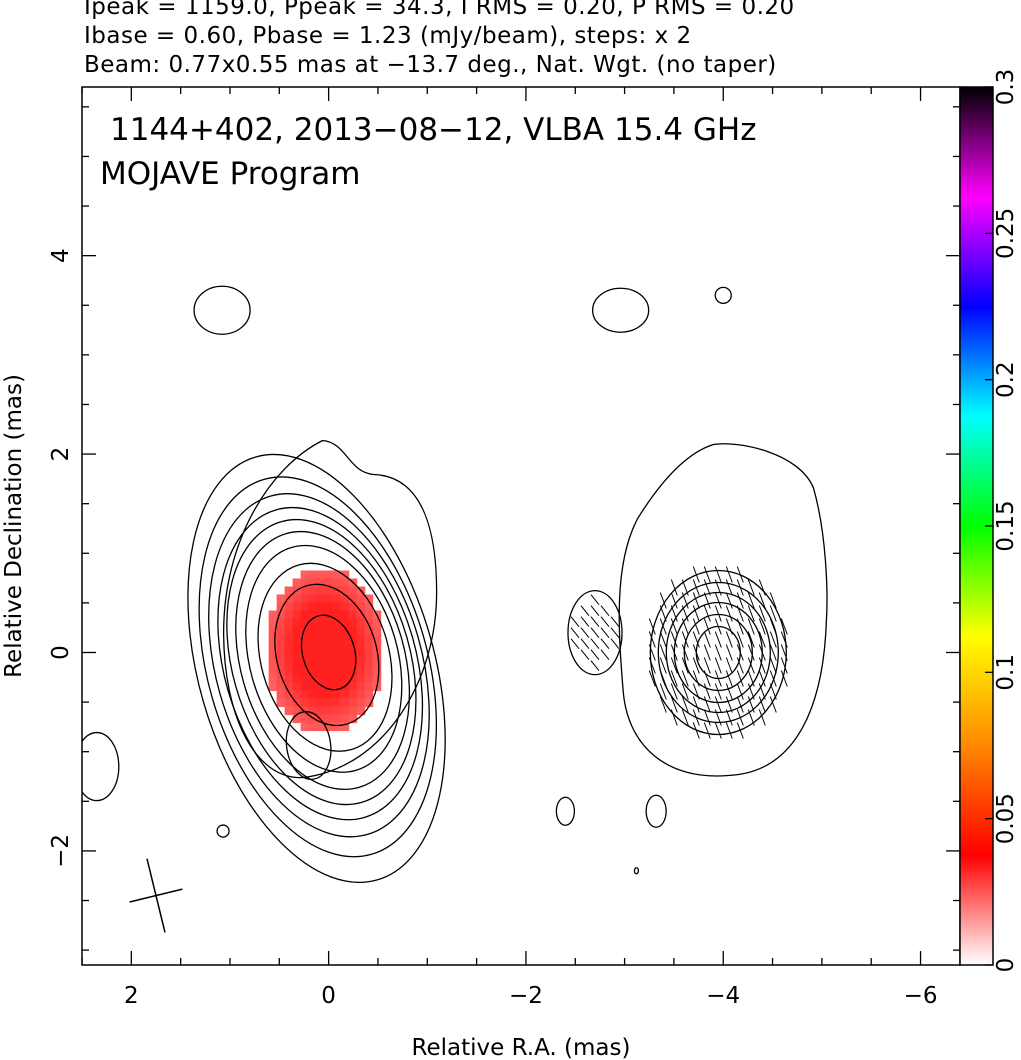 The height and width of the screenshot is (1060, 1021). Describe the element at coordinates (1006, 525) in the screenshot. I see `colorbar-tick-label: 0.15` at that location.